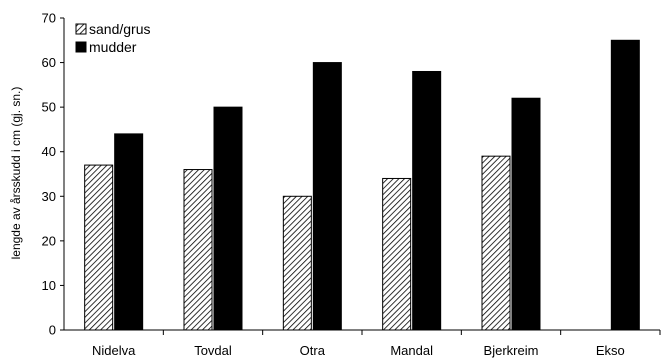  Describe the element at coordinates (198, 250) in the screenshot. I see `bar-sand-grus-tovdal` at that location.